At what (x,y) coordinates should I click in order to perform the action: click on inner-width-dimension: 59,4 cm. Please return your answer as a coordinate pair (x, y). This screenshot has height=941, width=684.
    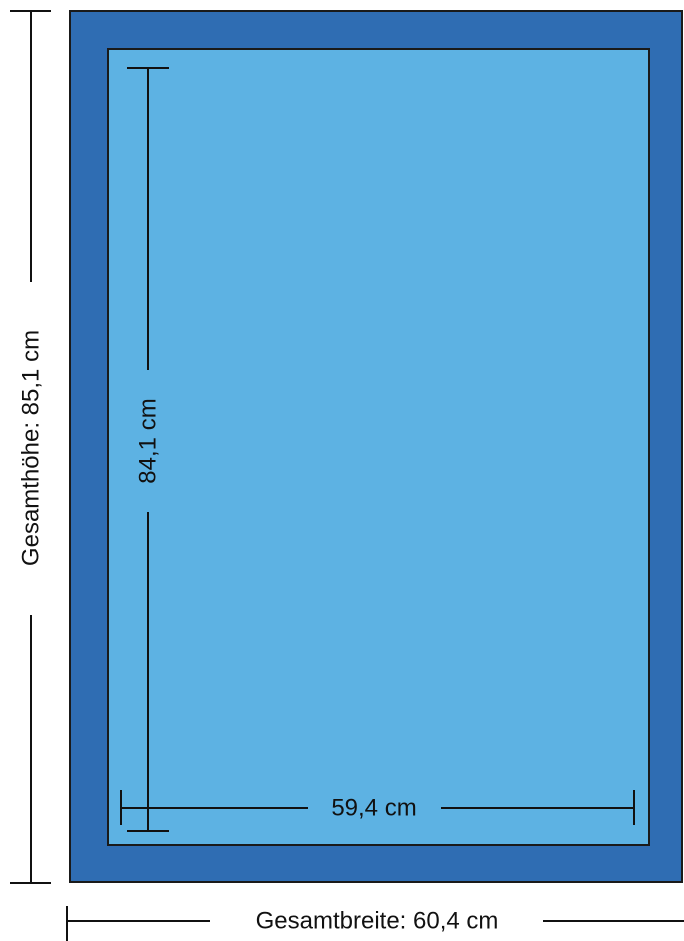
    Looking at the image, I should click on (377, 807).